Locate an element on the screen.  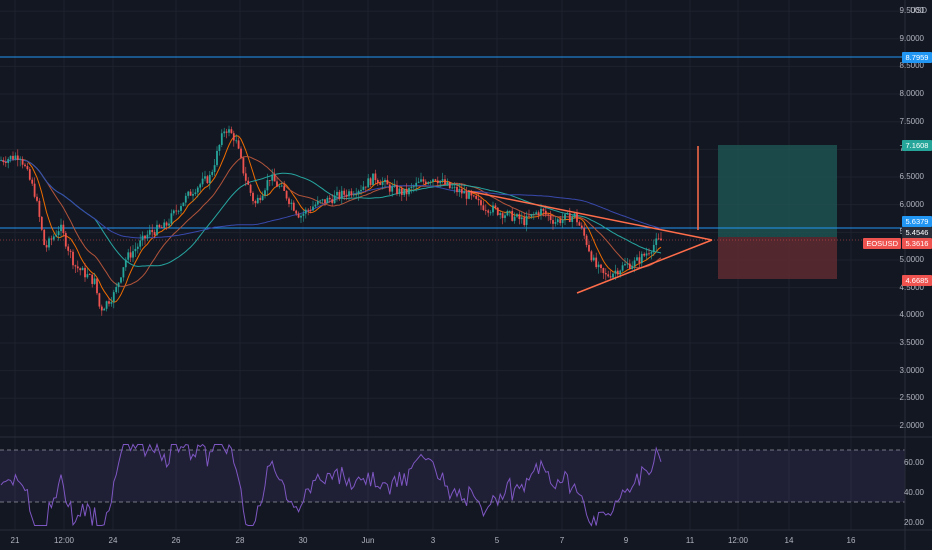
price-tick-label: 8.0000 is located at coordinates (911, 94).